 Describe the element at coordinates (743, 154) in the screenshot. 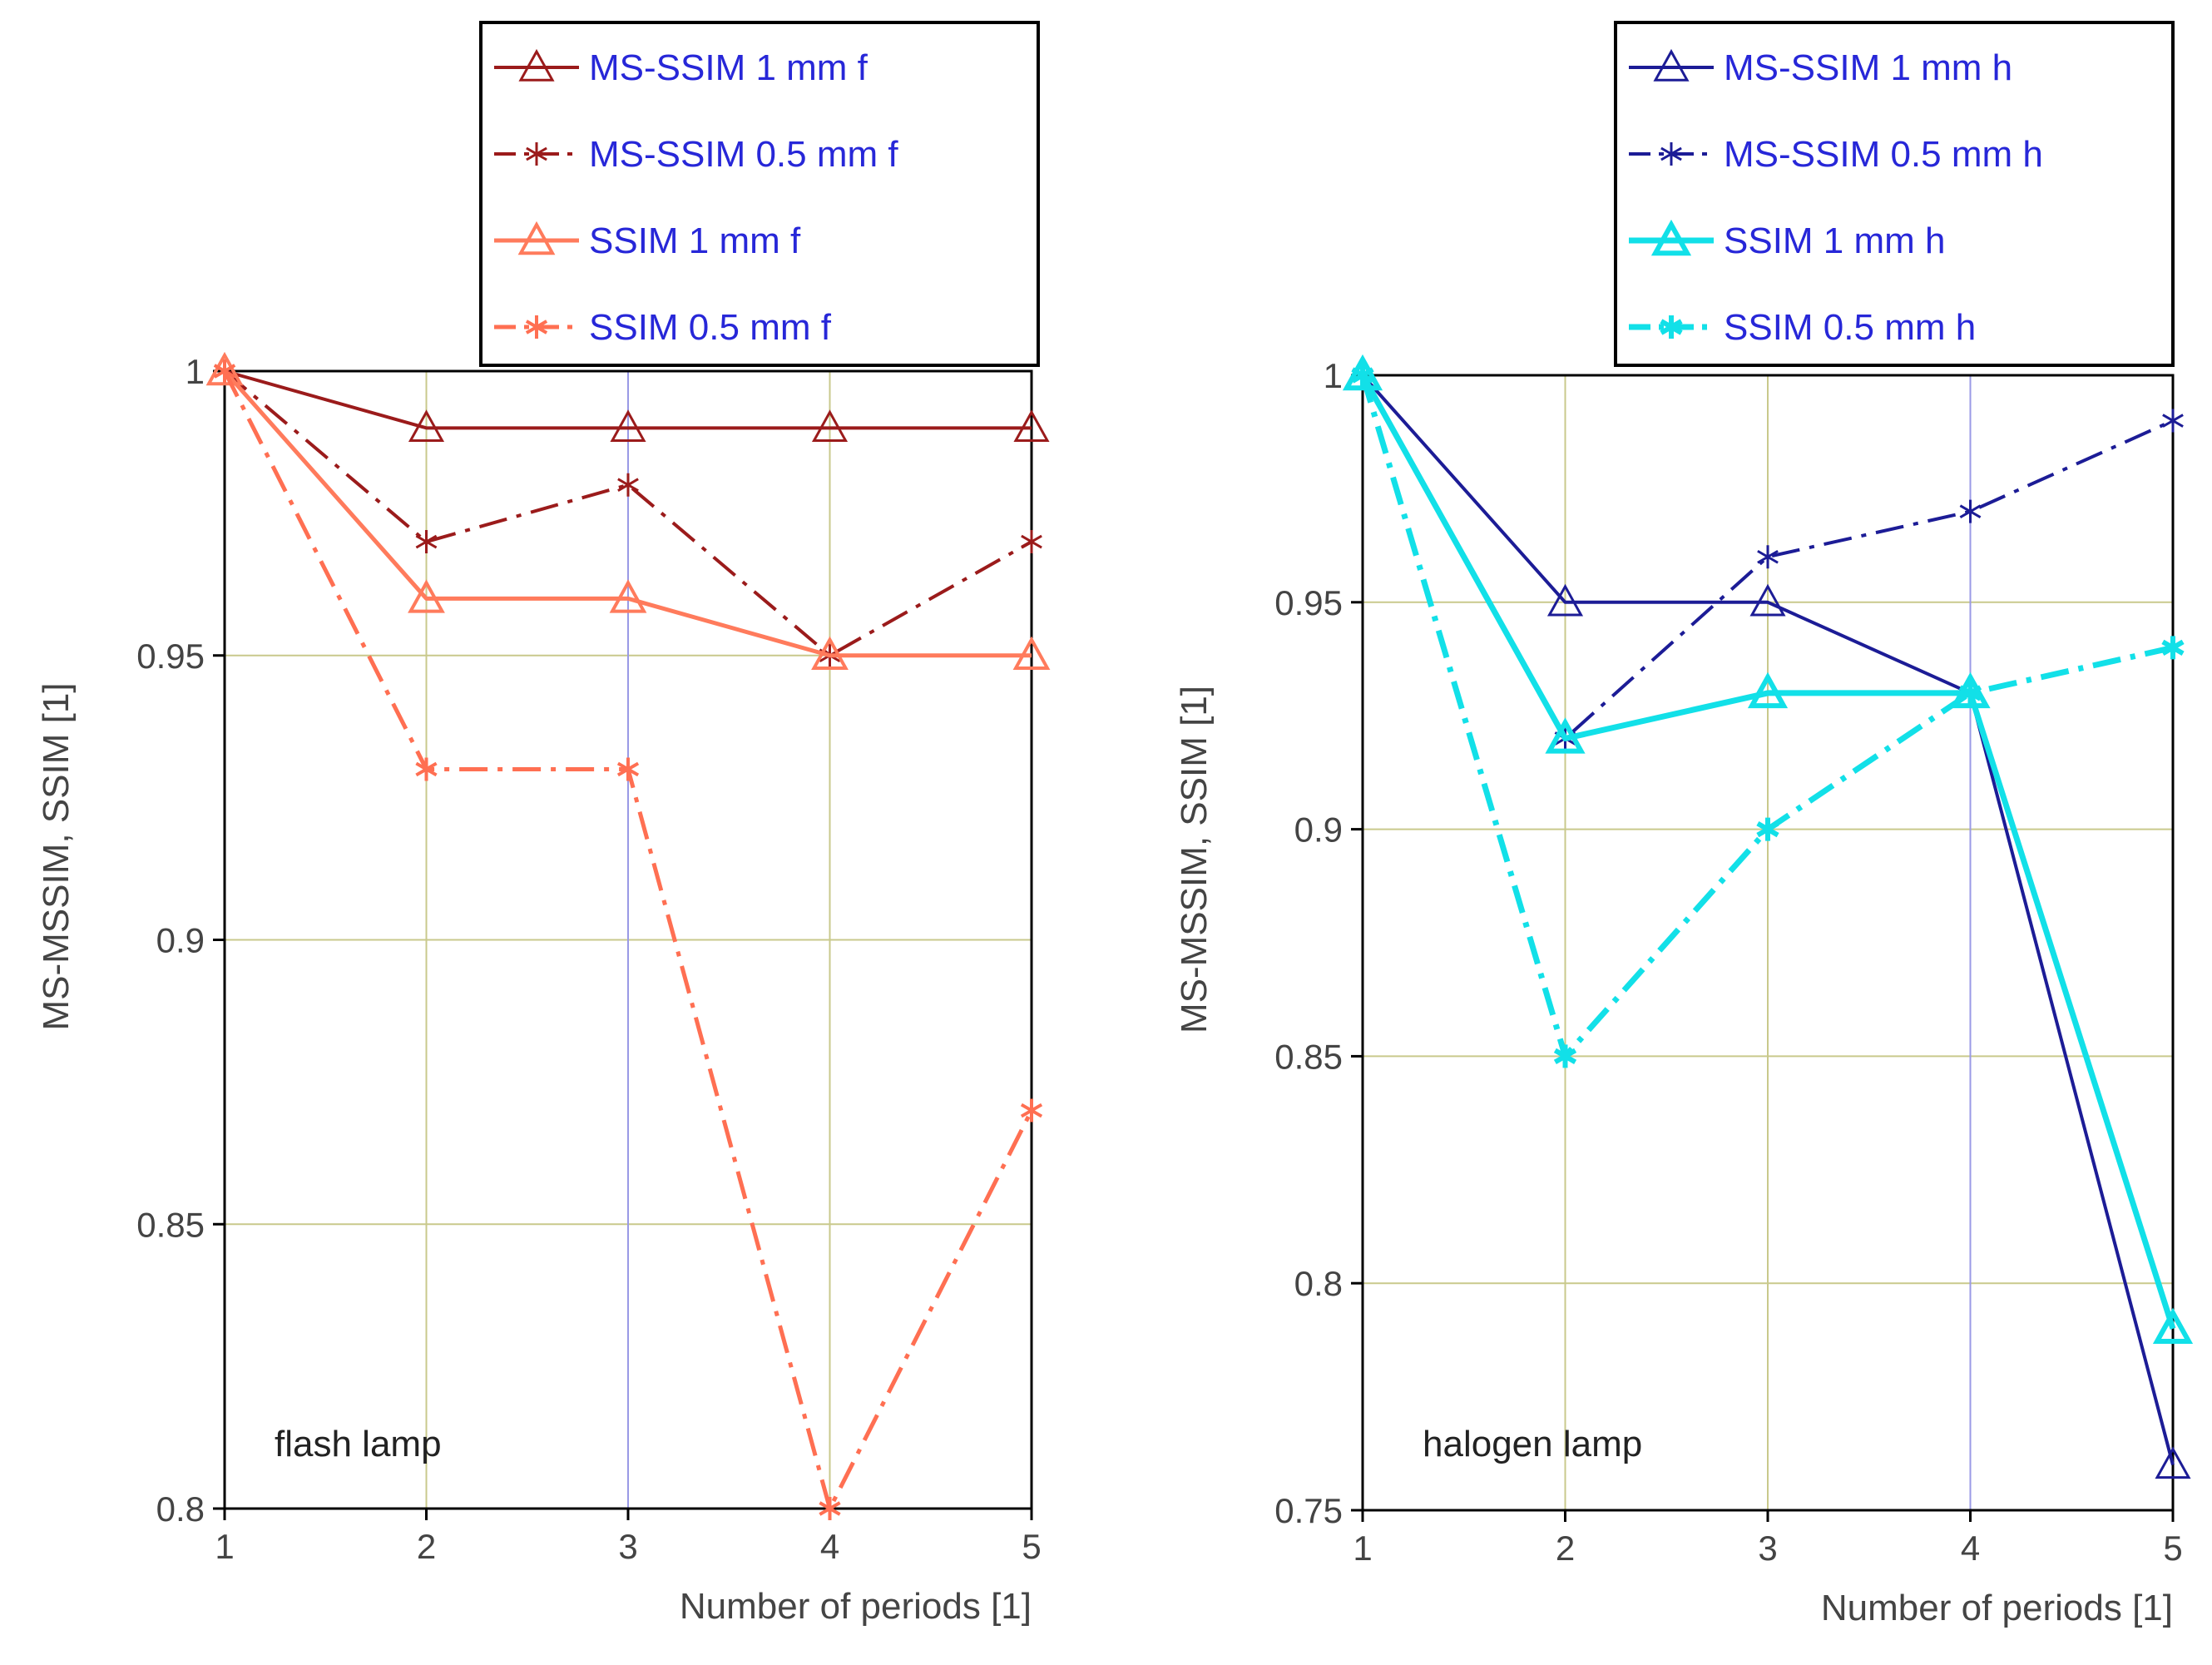

I see `legend-label: MS-SSIM 0.5 mm f` at that location.